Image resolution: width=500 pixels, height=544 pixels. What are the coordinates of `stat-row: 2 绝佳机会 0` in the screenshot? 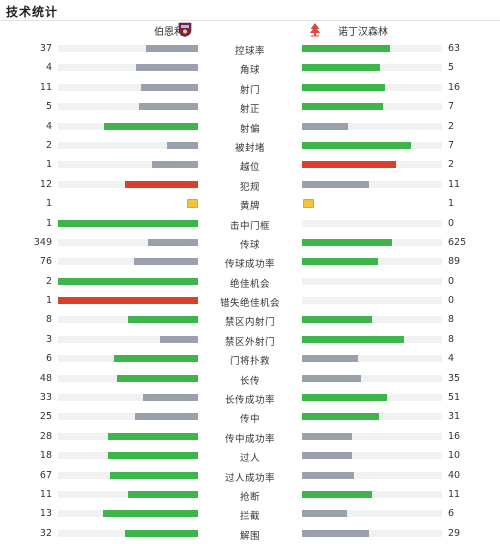 It's located at (250, 282).